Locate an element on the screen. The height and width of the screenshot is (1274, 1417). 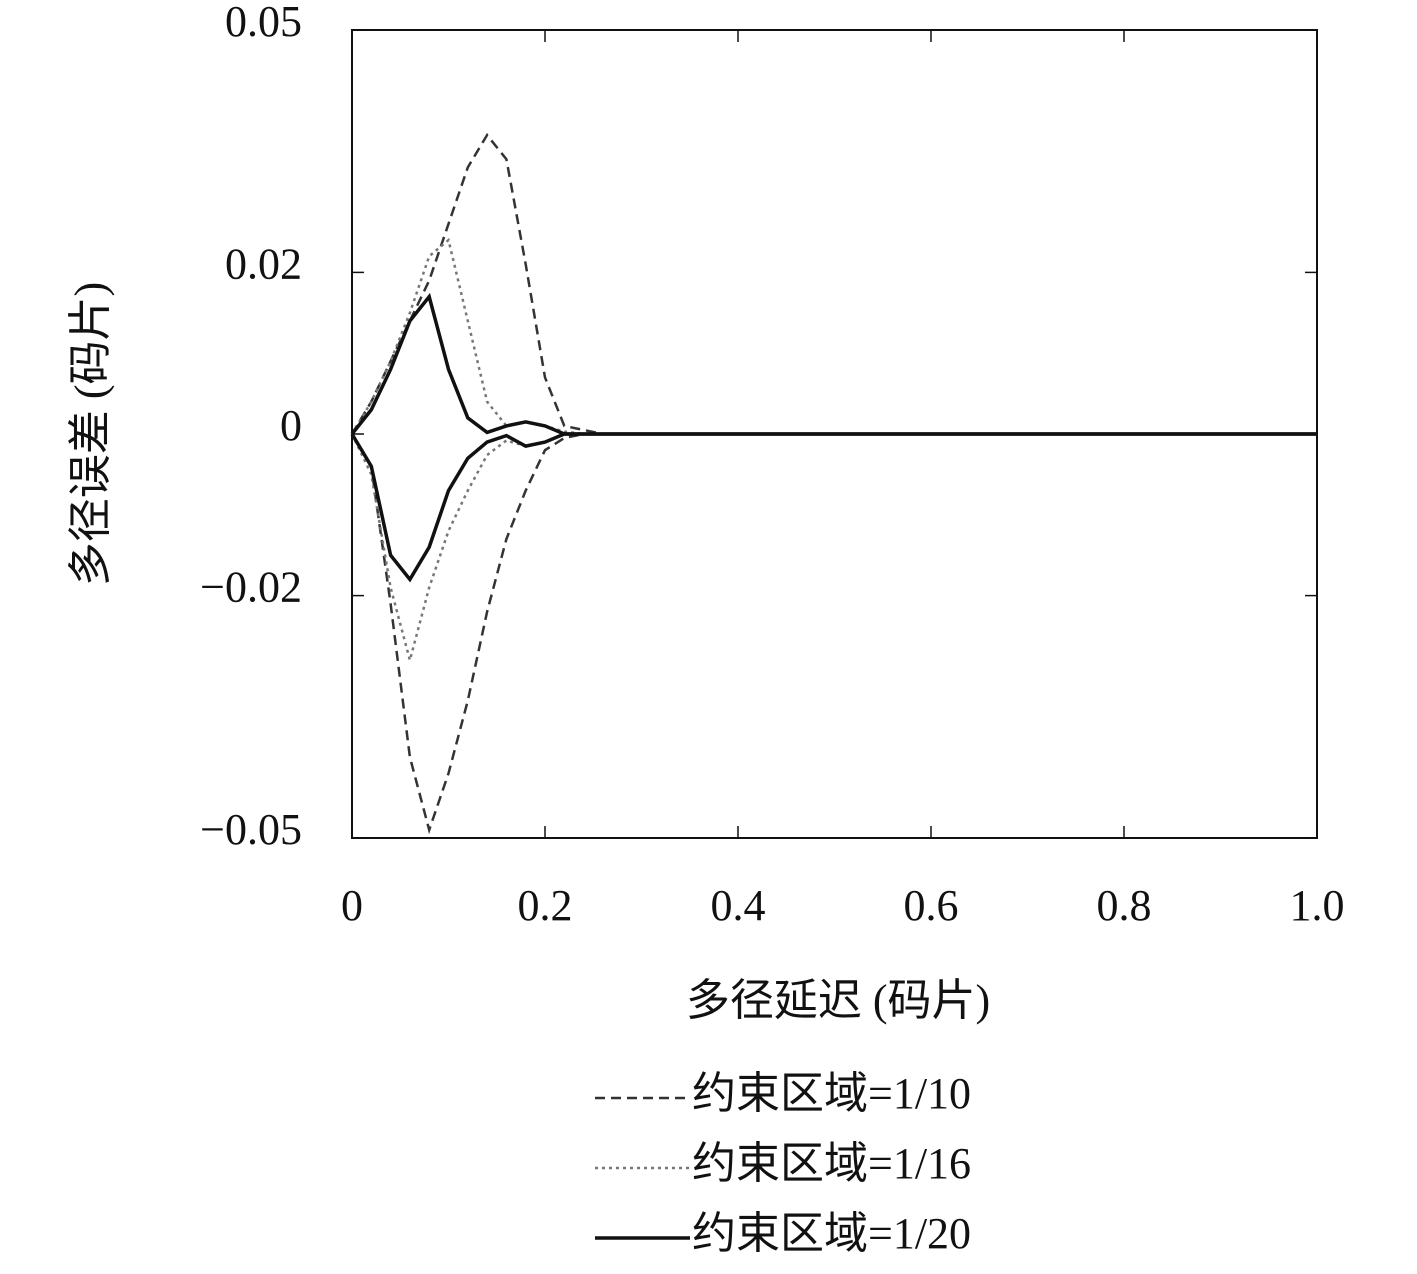
x-tick-label: 0.8 is located at coordinates (1124, 905).